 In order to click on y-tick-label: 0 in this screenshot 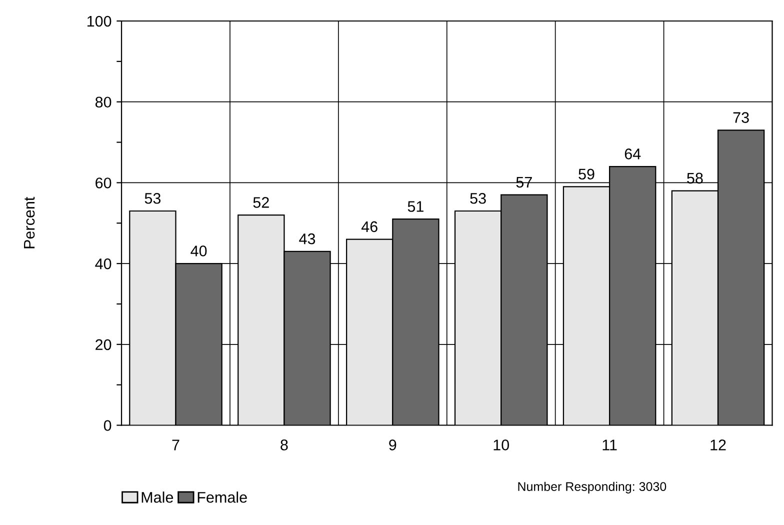, I will do `click(108, 425)`.